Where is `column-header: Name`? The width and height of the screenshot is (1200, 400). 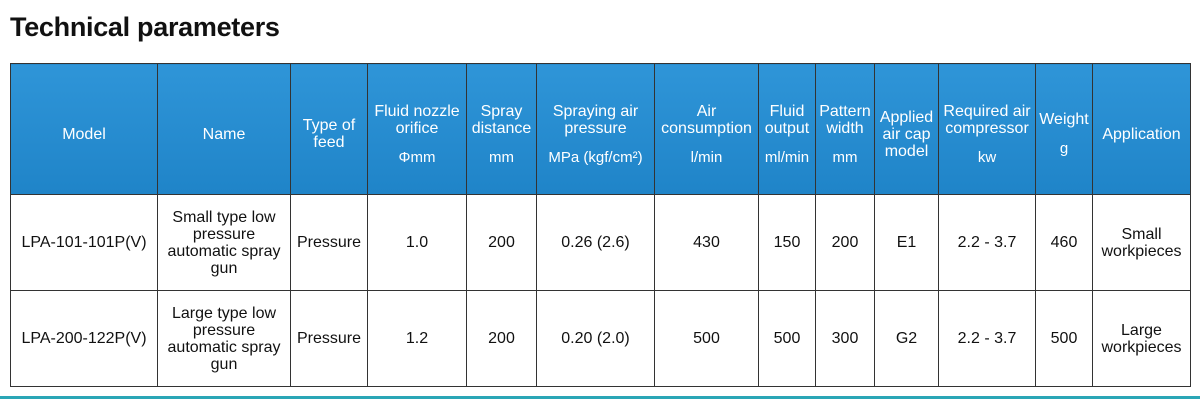 column-header: Name is located at coordinates (224, 129).